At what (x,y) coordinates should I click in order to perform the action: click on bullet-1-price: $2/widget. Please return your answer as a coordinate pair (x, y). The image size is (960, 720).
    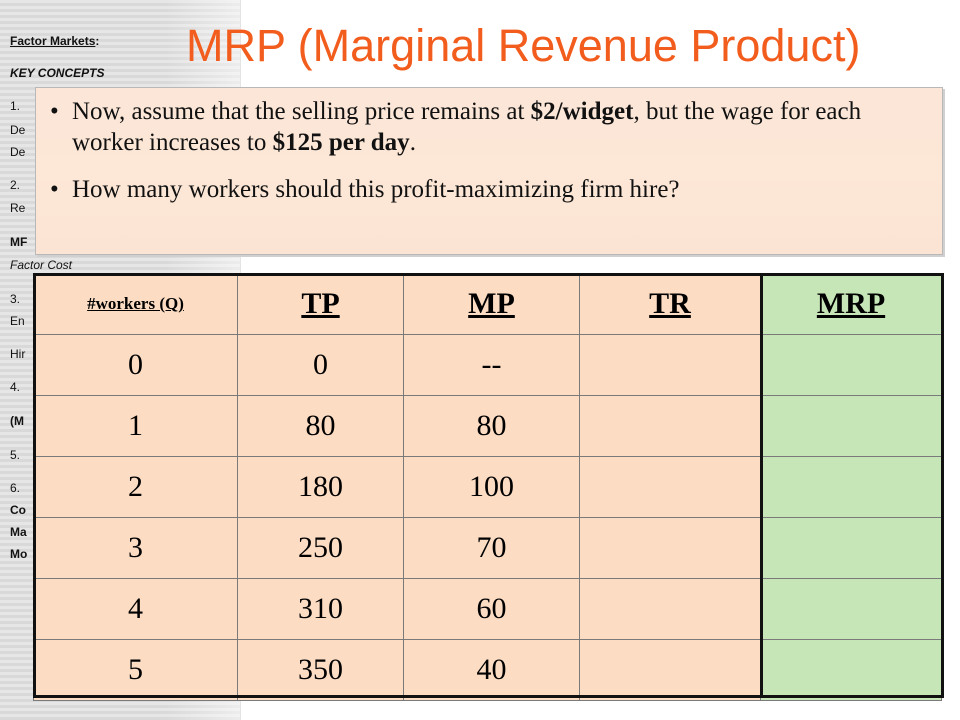
    Looking at the image, I should click on (582, 111).